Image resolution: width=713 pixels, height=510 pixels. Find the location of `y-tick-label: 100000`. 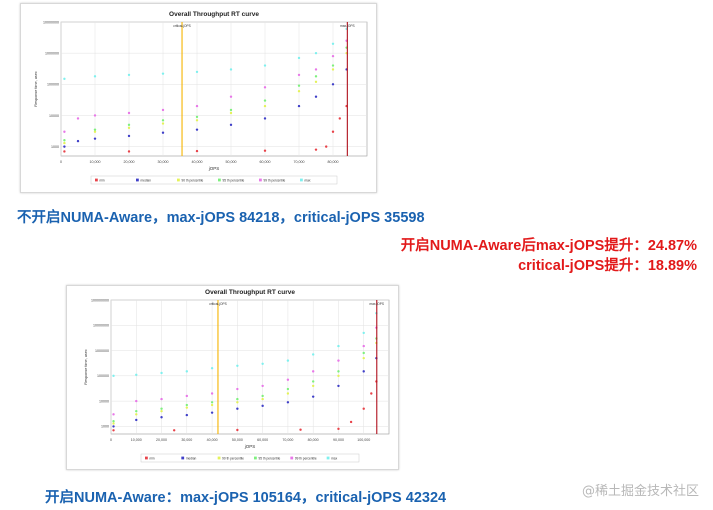

y-tick-label: 100000 is located at coordinates (53, 85).